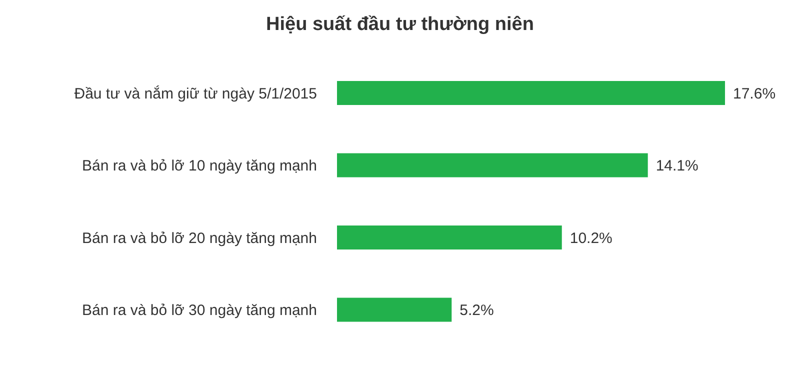  What do you see at coordinates (195, 93) in the screenshot?
I see `y-tick-label: Đầu tư và nắm giữ từ ngày 5/1/2015` at bounding box center [195, 93].